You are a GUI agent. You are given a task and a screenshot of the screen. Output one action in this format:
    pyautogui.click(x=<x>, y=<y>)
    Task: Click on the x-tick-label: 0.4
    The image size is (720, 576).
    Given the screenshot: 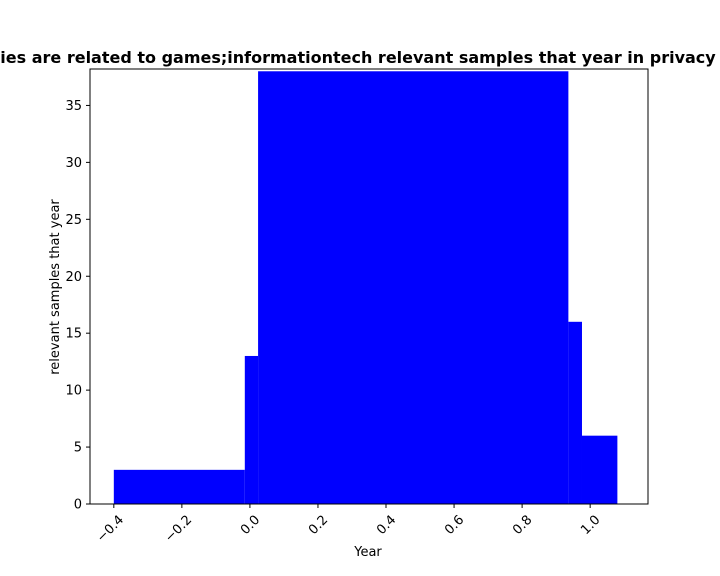 What is the action you would take?
    pyautogui.click(x=386, y=525)
    